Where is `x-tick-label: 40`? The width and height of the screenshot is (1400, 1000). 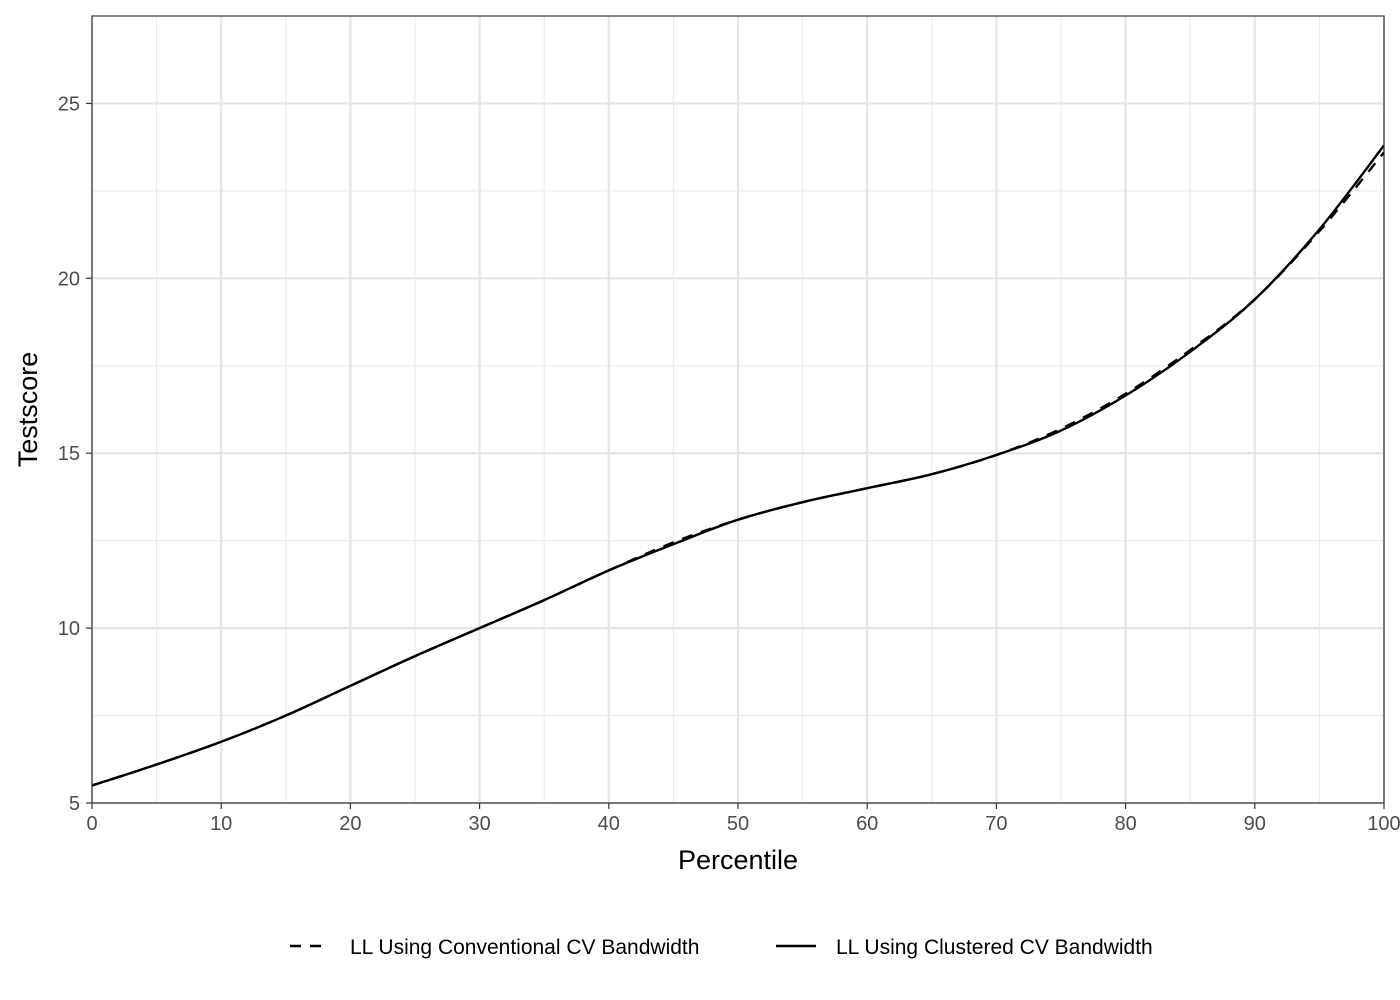
x-tick-label: 40 is located at coordinates (609, 824).